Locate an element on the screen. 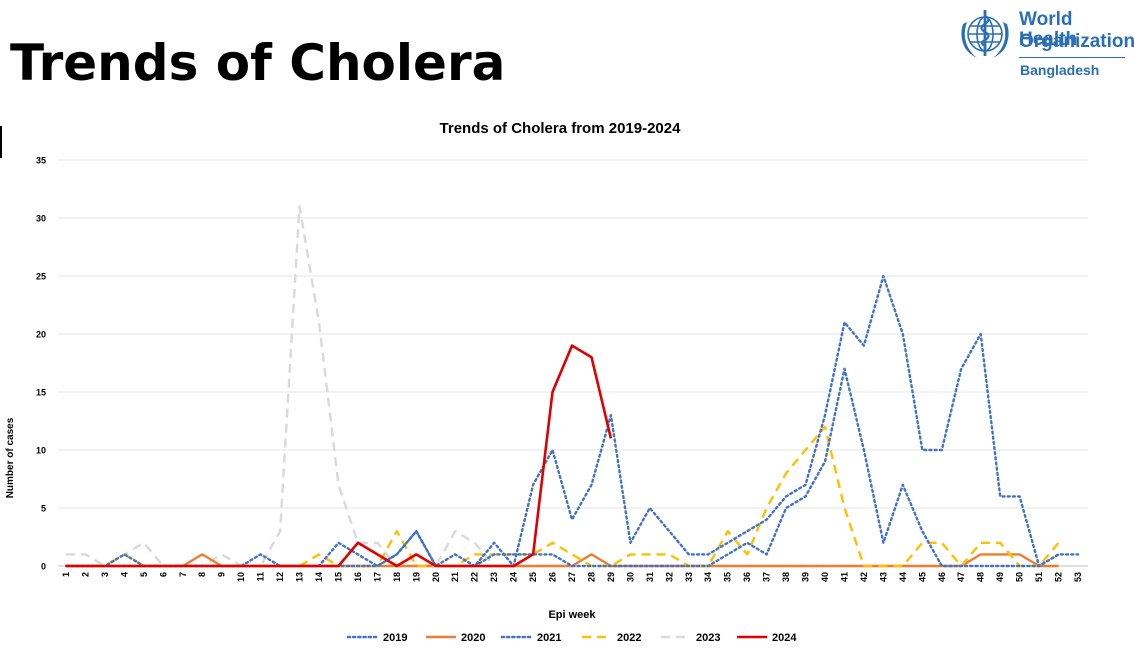 This screenshot has width=1134, height=656. x-tick-label: 19 is located at coordinates (416, 577).